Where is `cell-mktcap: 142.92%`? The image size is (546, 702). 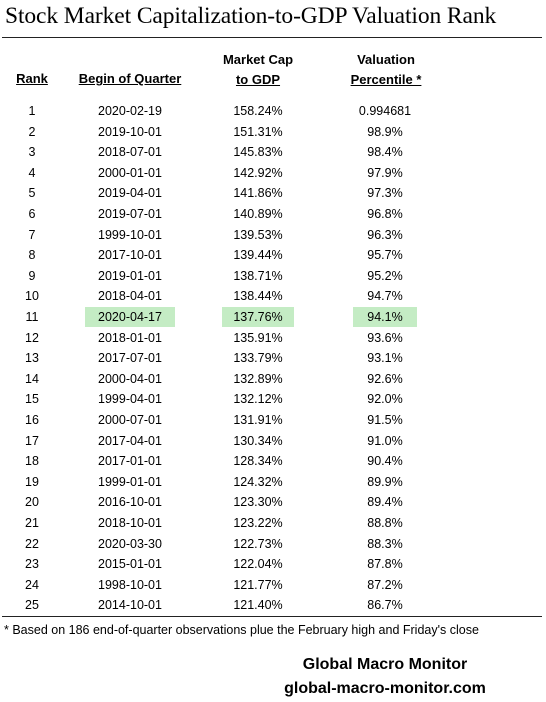 cell-mktcap: 142.92% is located at coordinates (258, 172).